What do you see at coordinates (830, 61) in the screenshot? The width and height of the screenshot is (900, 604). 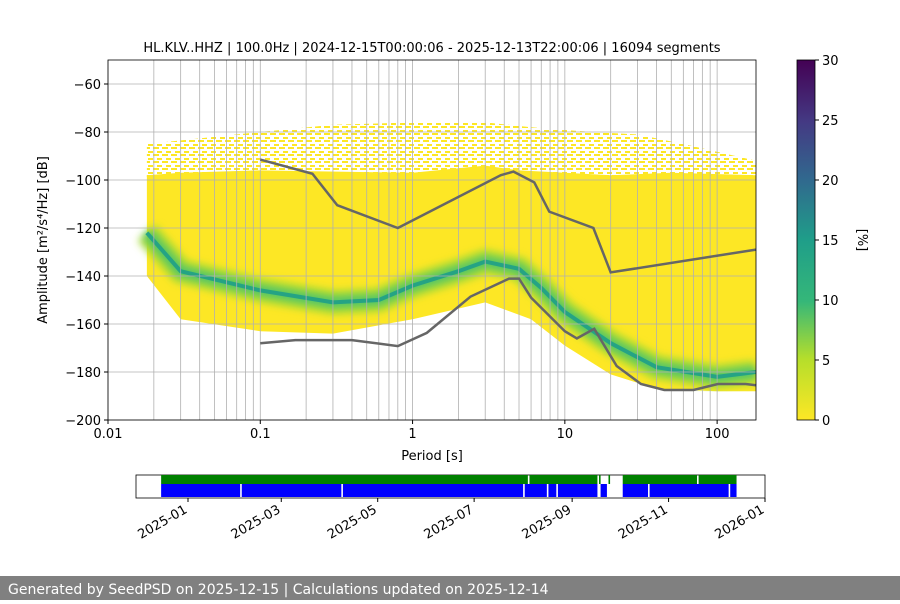 I see `colorbar-tick-label: 30` at bounding box center [830, 61].